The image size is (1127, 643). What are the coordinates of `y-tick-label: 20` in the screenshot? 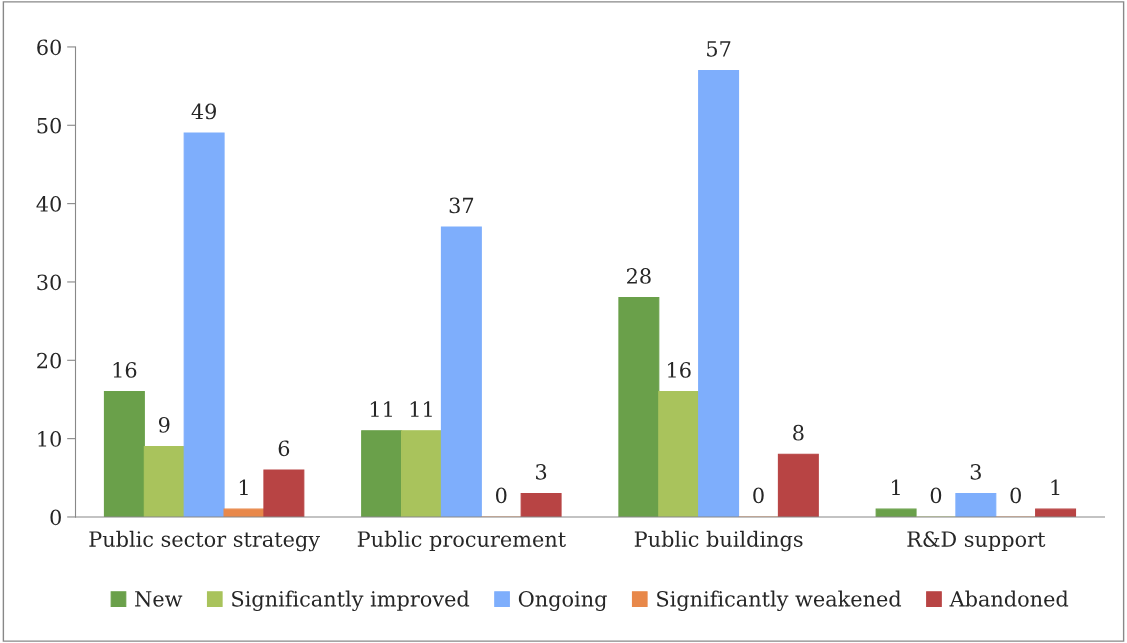 It's located at (49, 360).